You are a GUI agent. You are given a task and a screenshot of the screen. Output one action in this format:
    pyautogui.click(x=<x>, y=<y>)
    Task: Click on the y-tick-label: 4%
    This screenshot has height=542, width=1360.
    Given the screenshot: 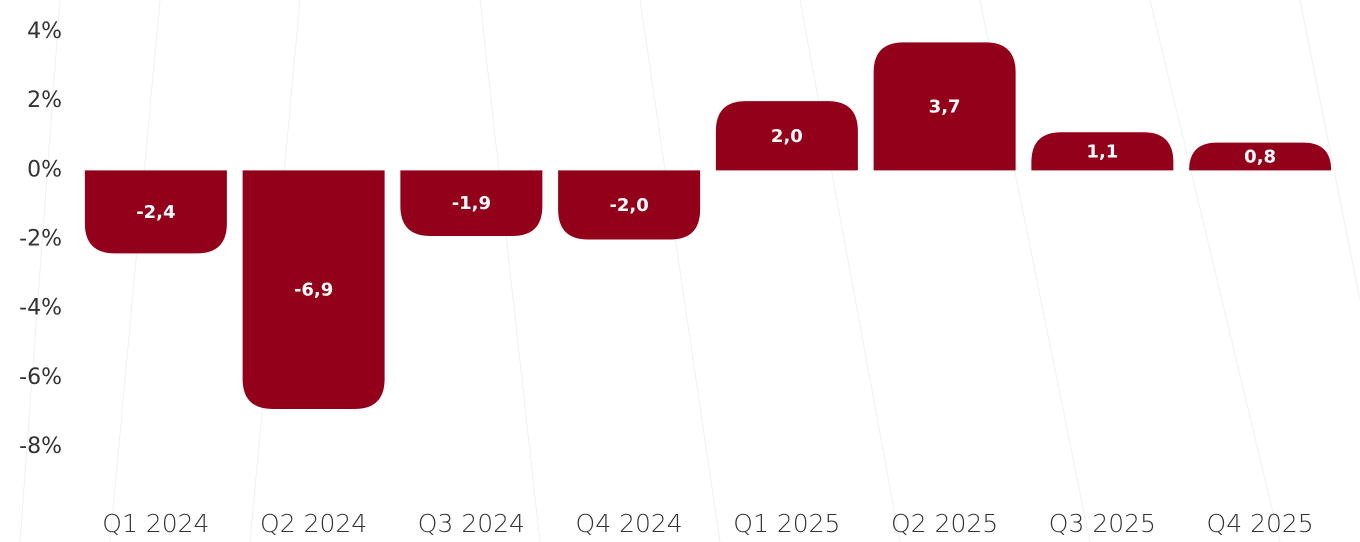 What is the action you would take?
    pyautogui.click(x=44, y=31)
    